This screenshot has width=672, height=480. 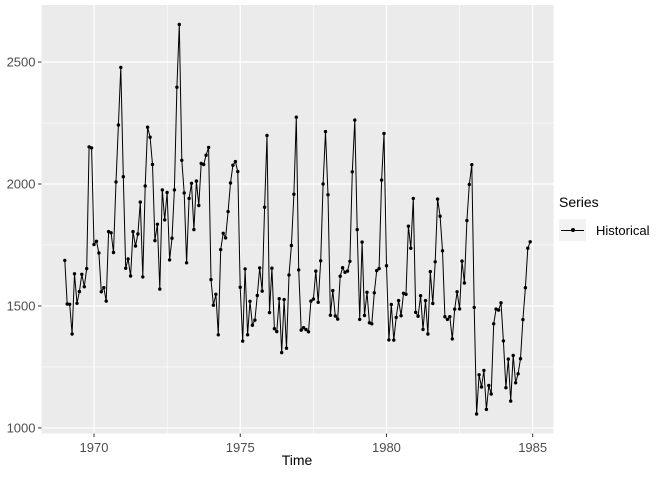 I want to click on legend-entry-historical: Historical, so click(x=604, y=230).